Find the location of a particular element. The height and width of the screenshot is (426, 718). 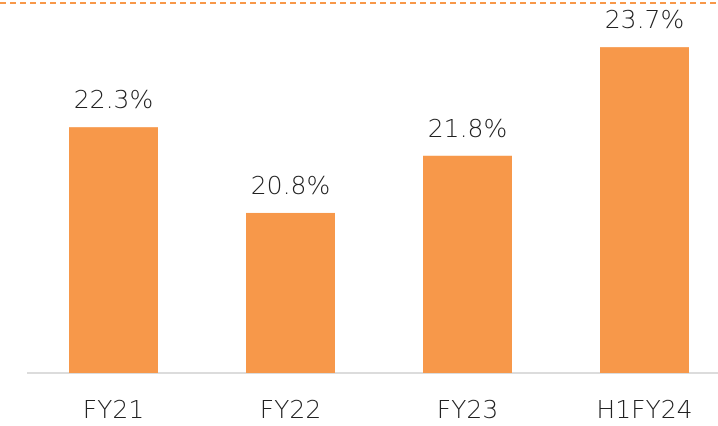

x-tick-label: FY21 is located at coordinates (113, 409).